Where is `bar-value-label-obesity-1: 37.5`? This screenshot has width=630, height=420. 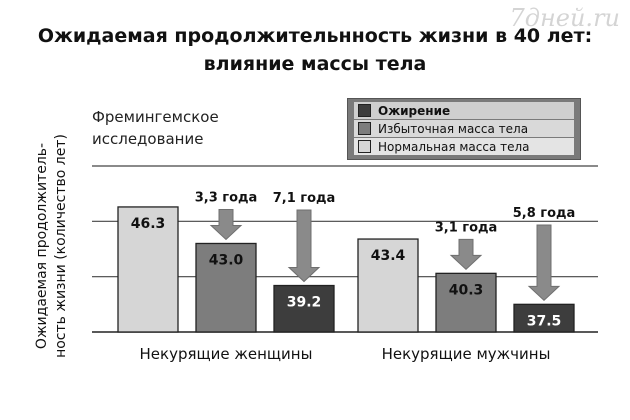
bar-value-label-obesity-1: 37.5 is located at coordinates (544, 321).